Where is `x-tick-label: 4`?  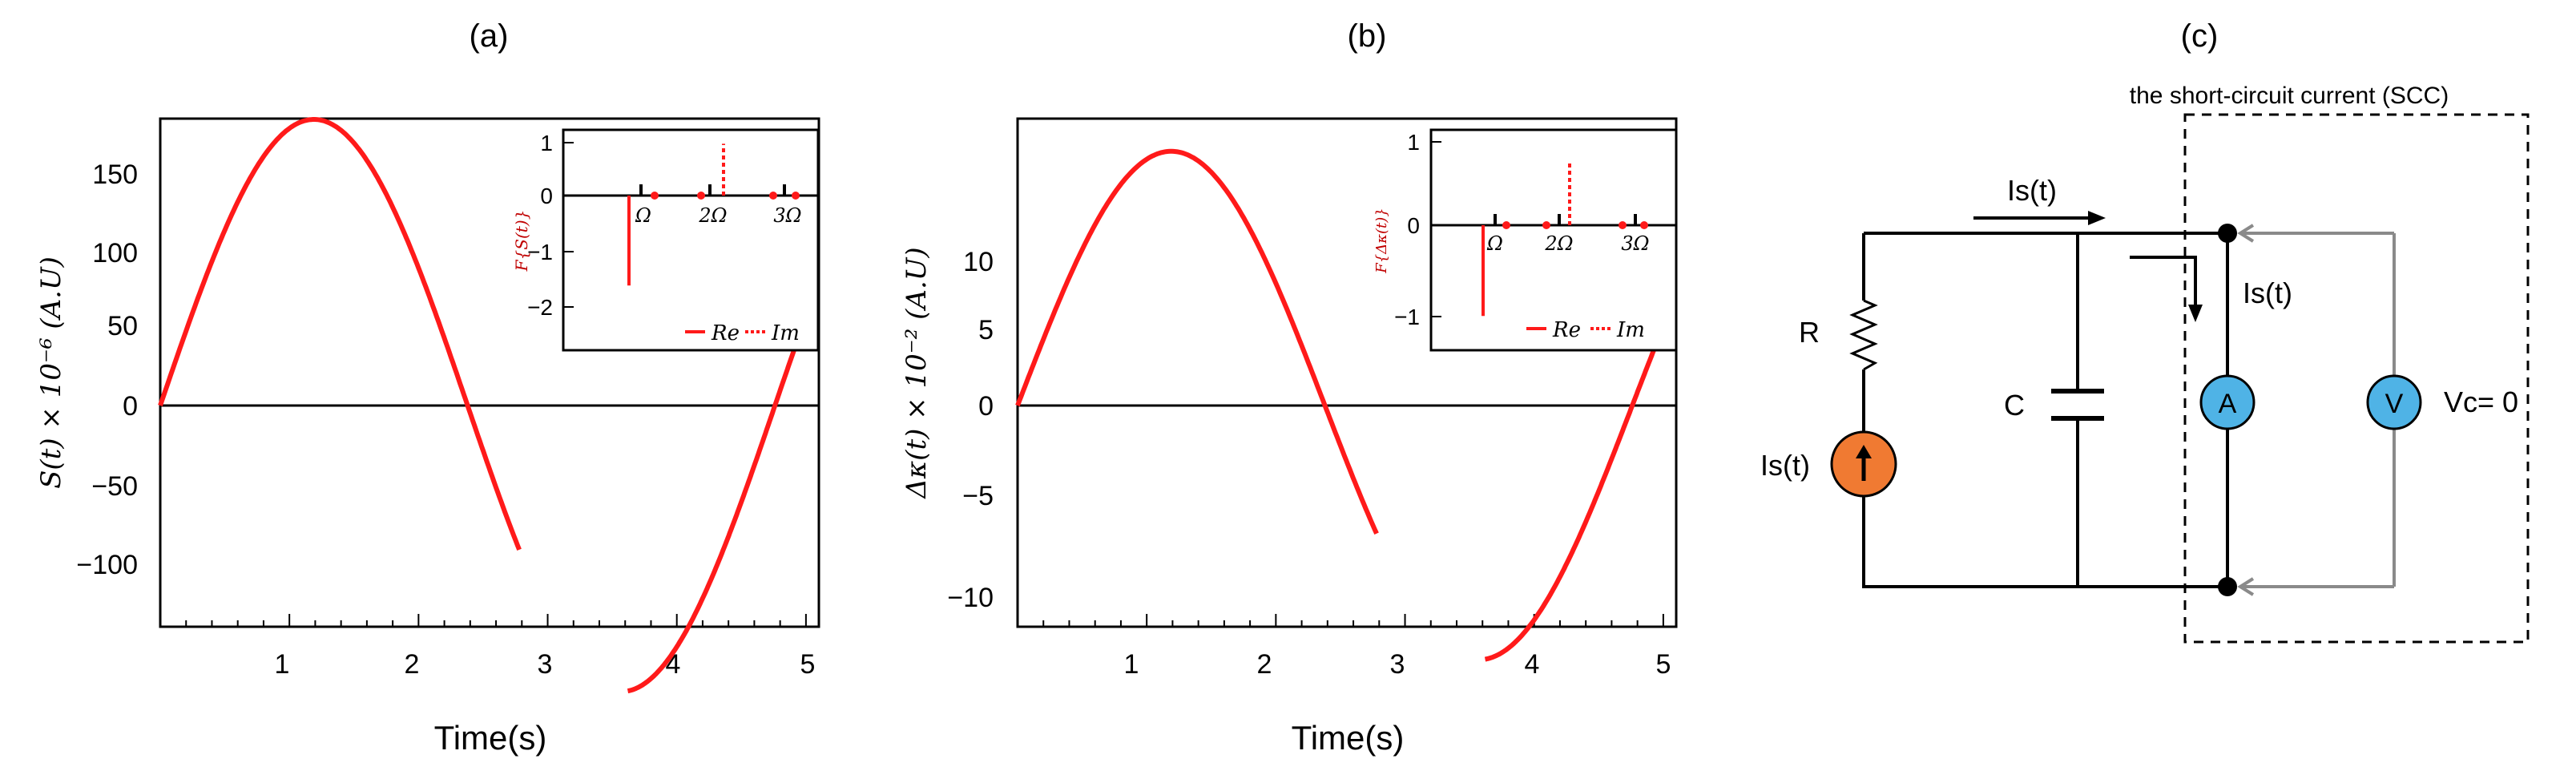
x-tick-label: 4 is located at coordinates (1532, 664).